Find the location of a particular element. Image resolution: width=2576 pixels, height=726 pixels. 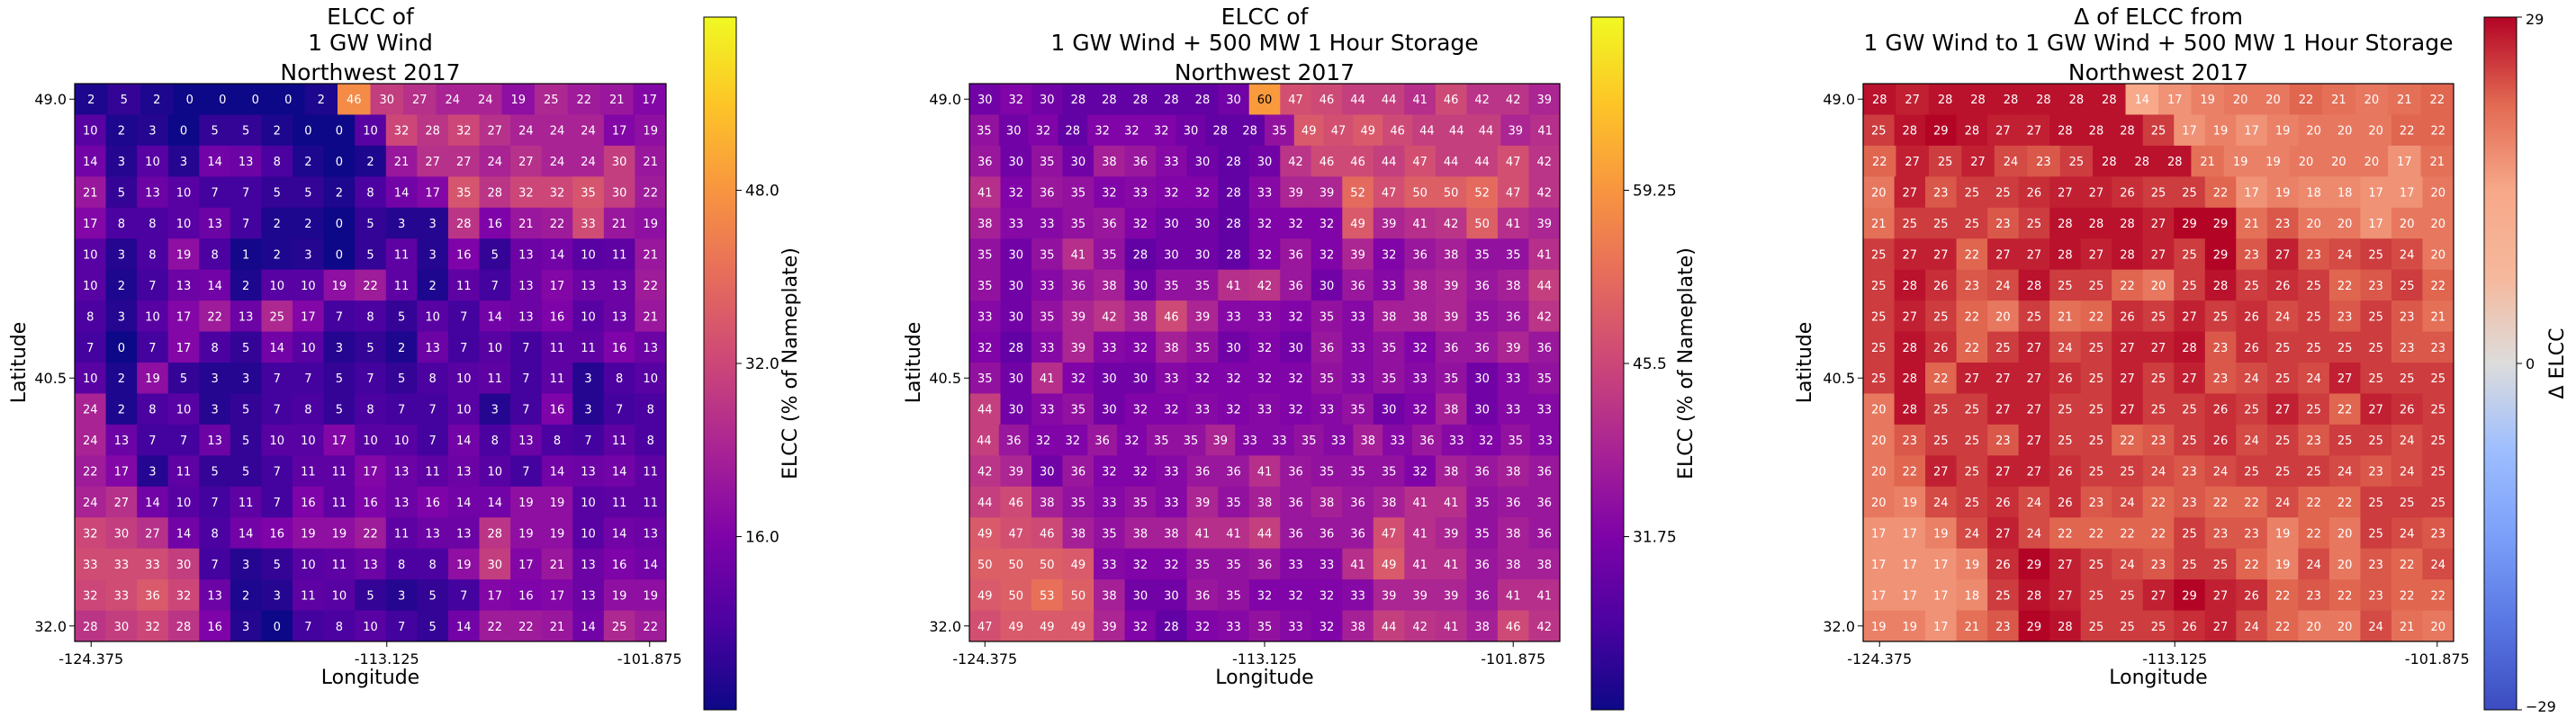

cell-value-label: 44 is located at coordinates (1389, 100).